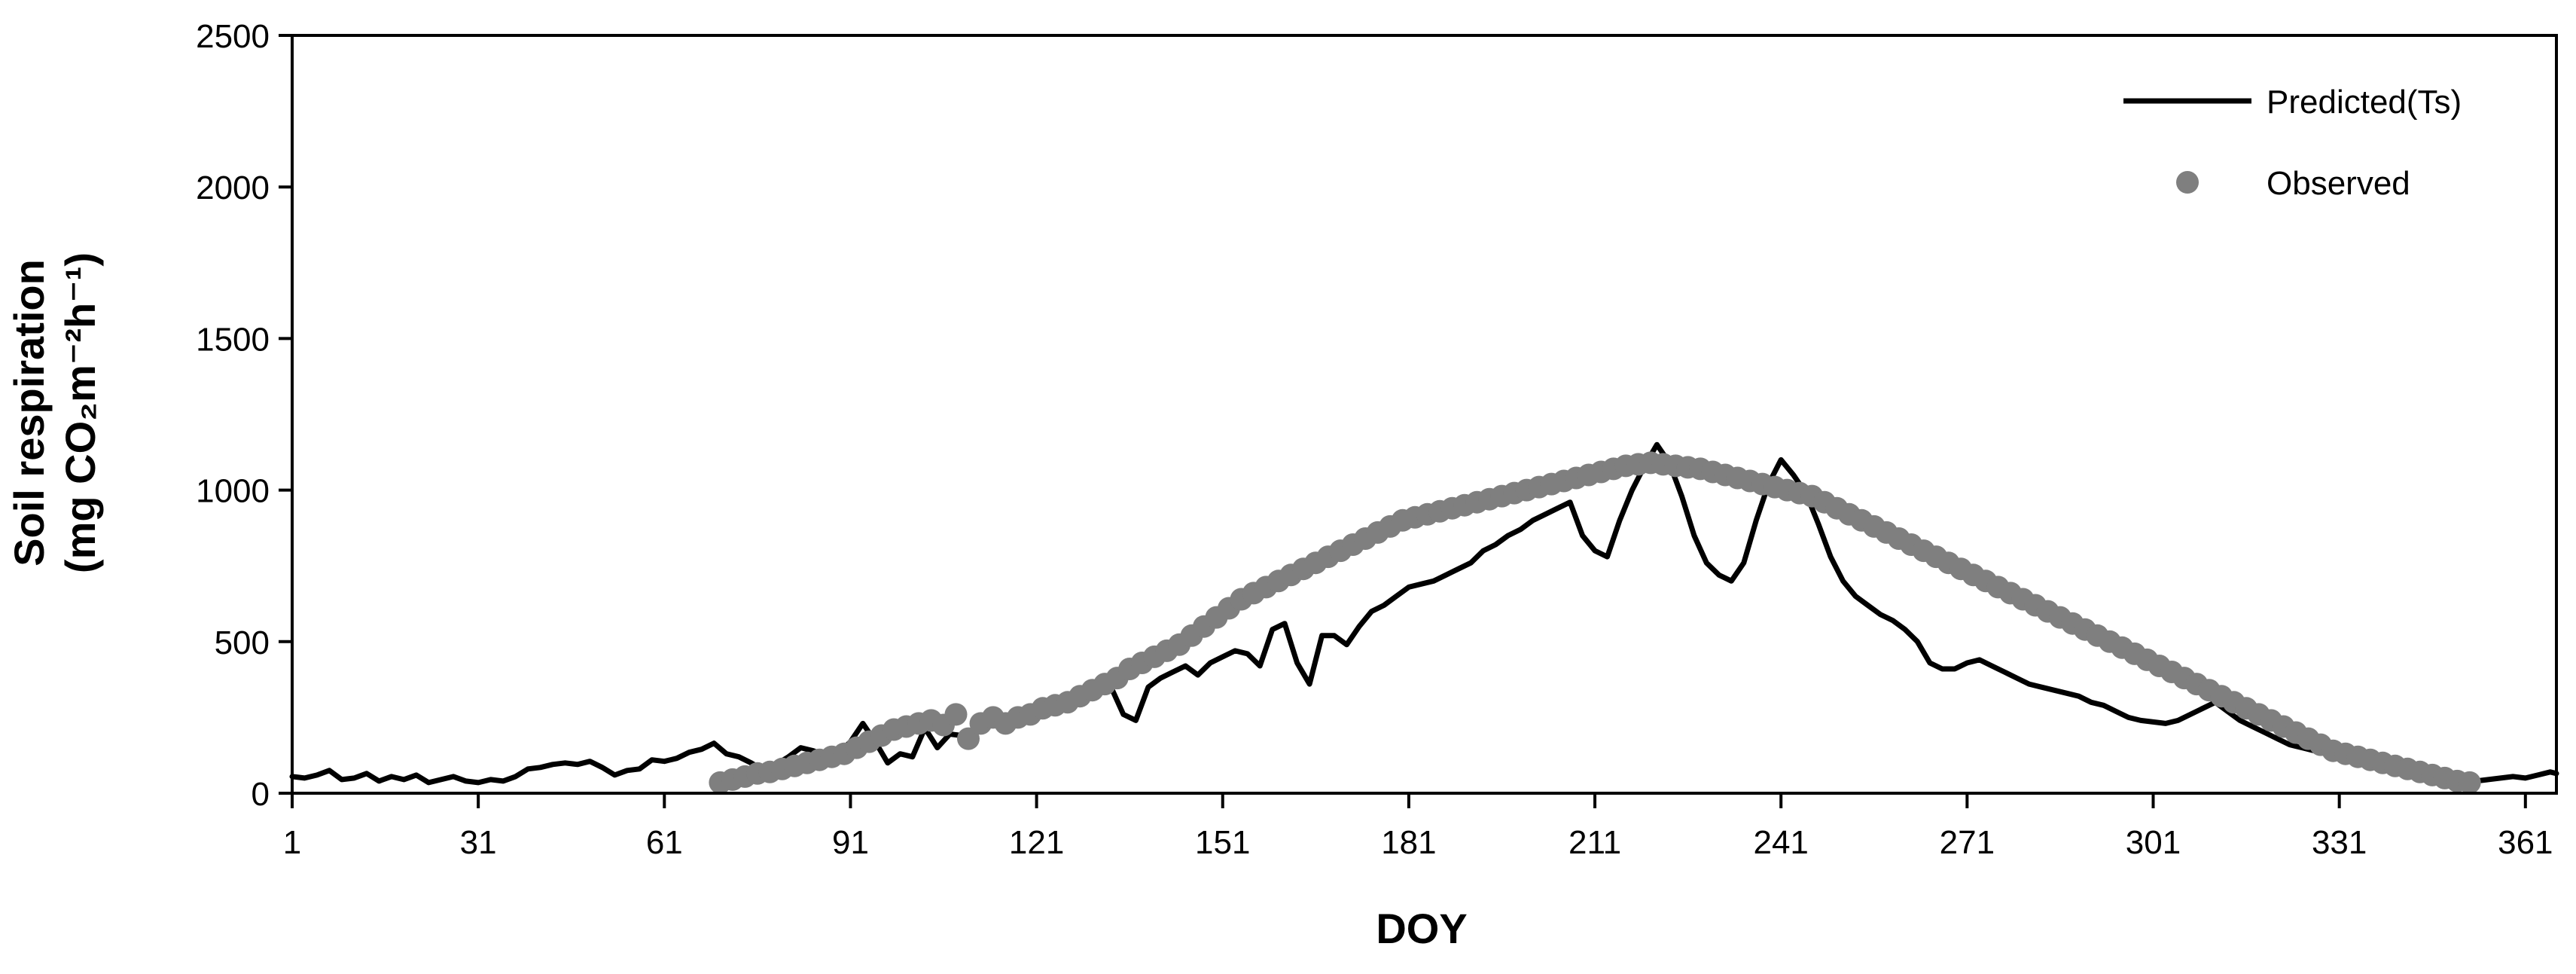 This screenshot has height=974, width=2576. What do you see at coordinates (2292, 143) in the screenshot?
I see `legend: Predicted(Ts) Observed` at bounding box center [2292, 143].